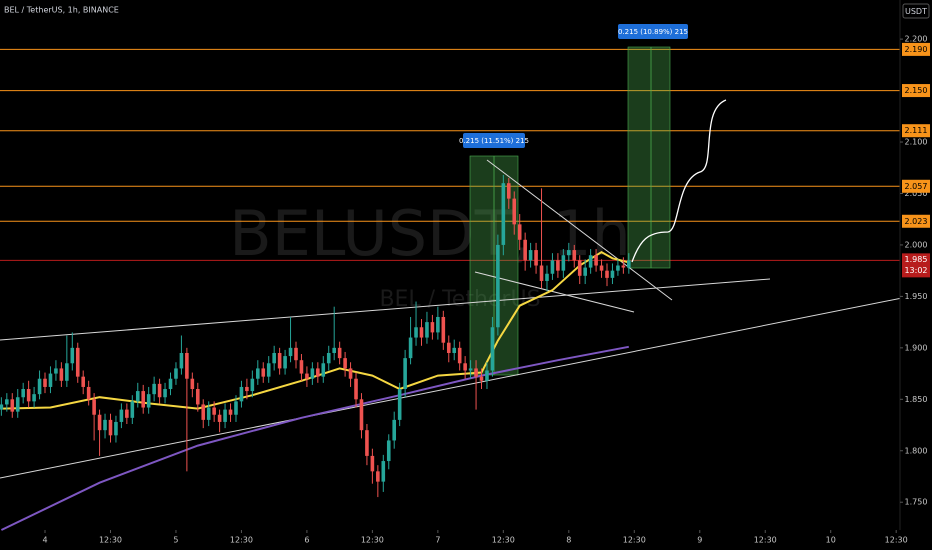 The height and width of the screenshot is (550, 932). Describe the element at coordinates (568, 540) in the screenshot. I see `x-tick-label: 8` at that location.